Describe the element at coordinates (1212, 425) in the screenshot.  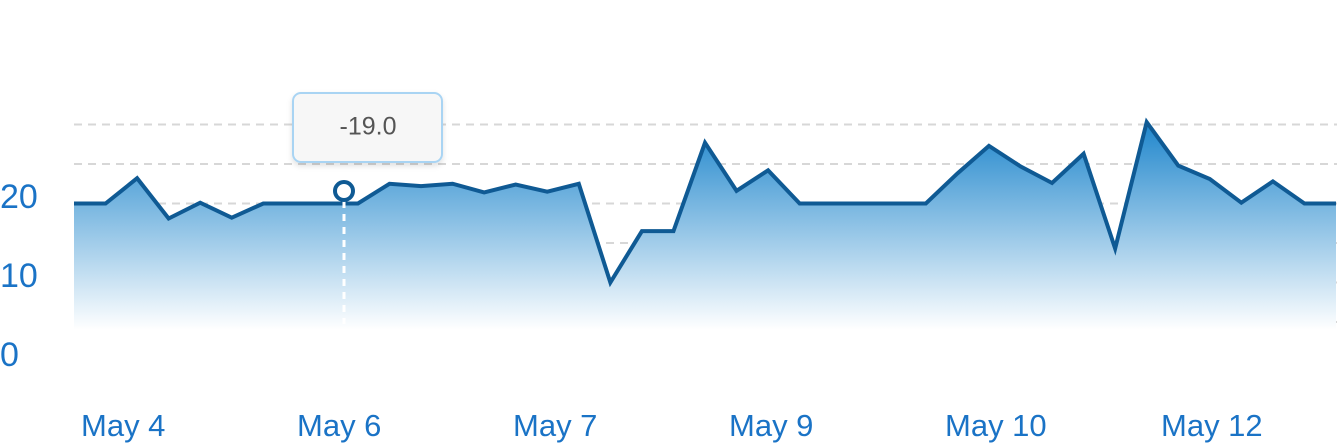
I see `x-tick-label: May 12` at that location.